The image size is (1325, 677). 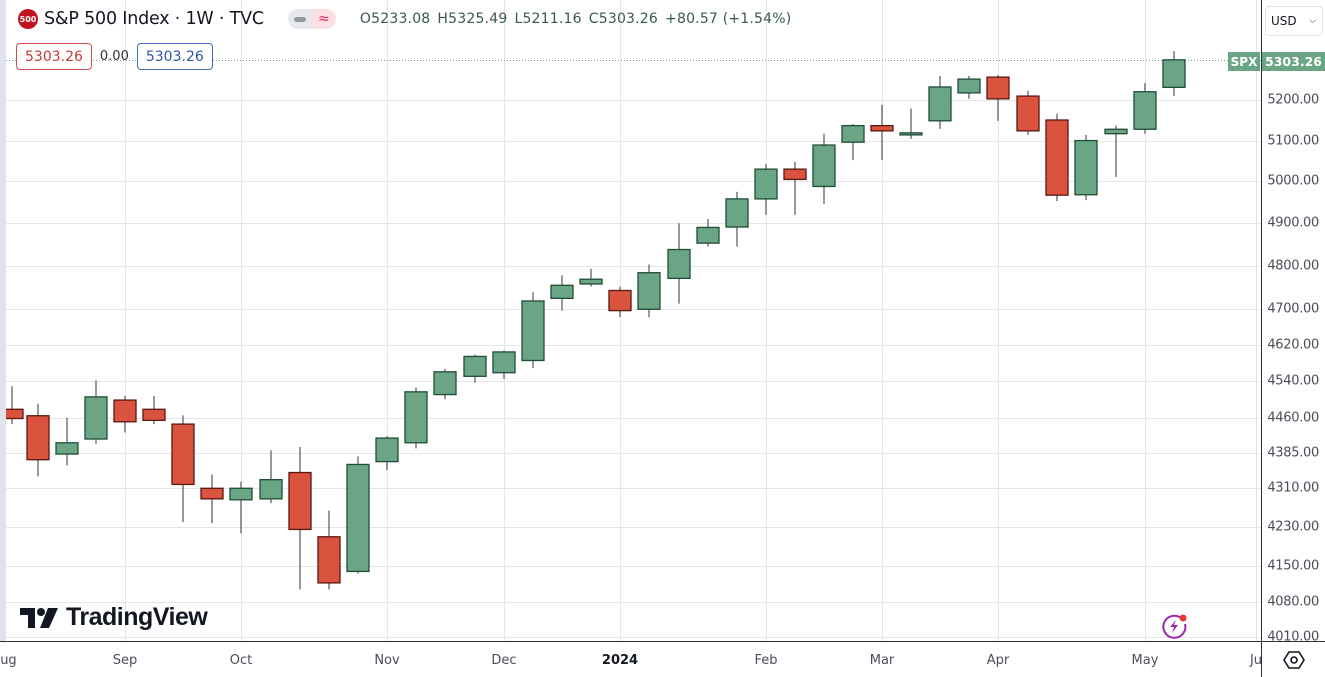 I want to click on time-axis-label: 2024, so click(x=620, y=660).